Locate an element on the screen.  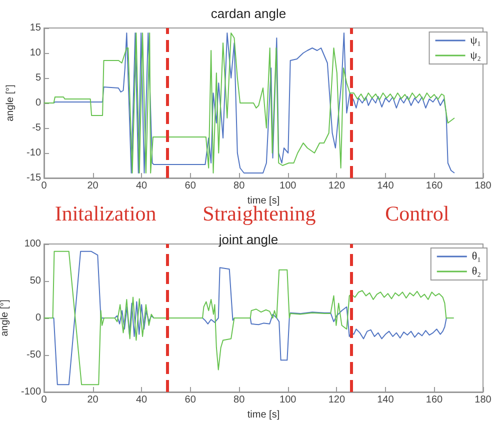
text: Control is located at coordinates (417, 214).